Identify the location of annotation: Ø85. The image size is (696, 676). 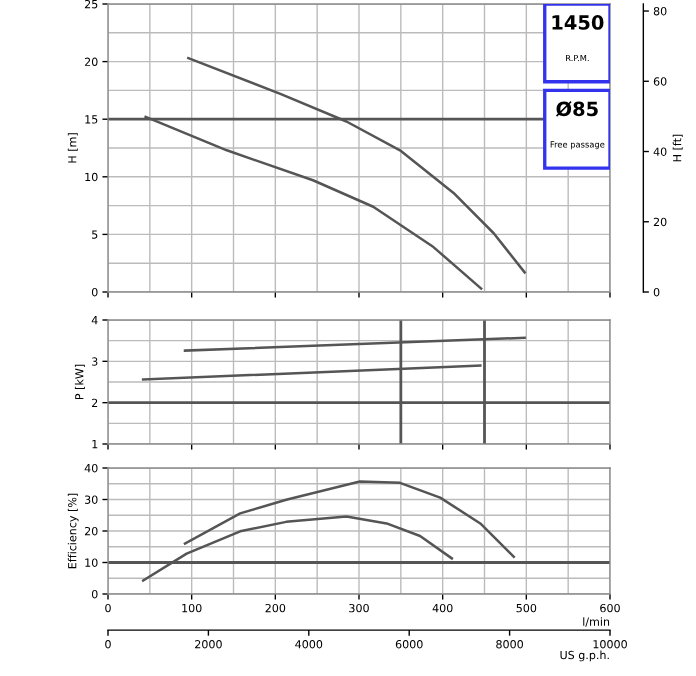
(577, 109).